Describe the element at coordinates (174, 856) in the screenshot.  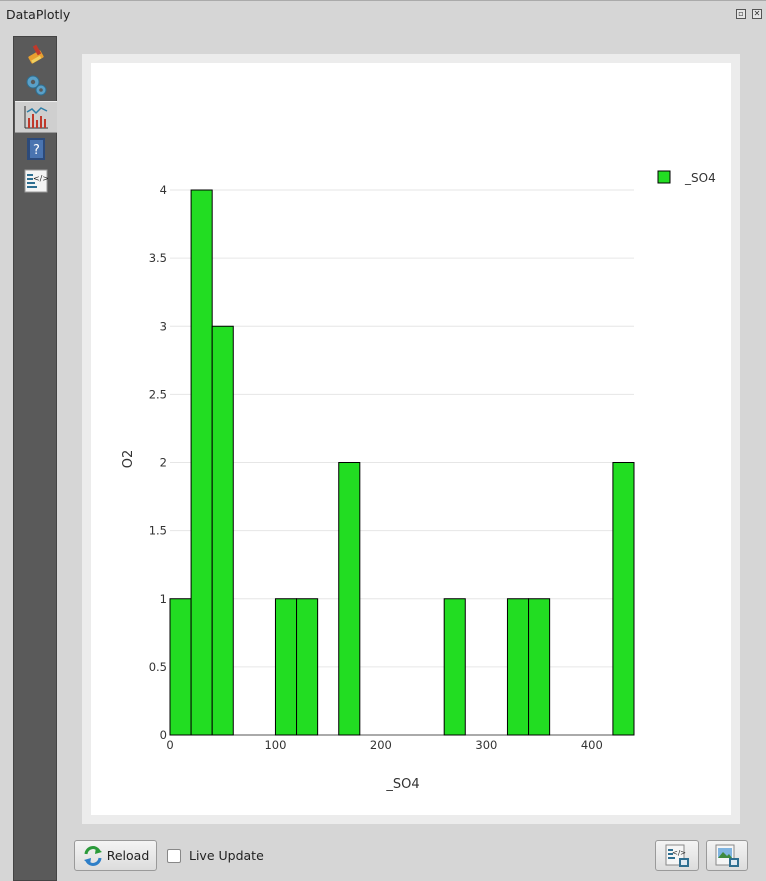
I see `live-update-checkbox` at that location.